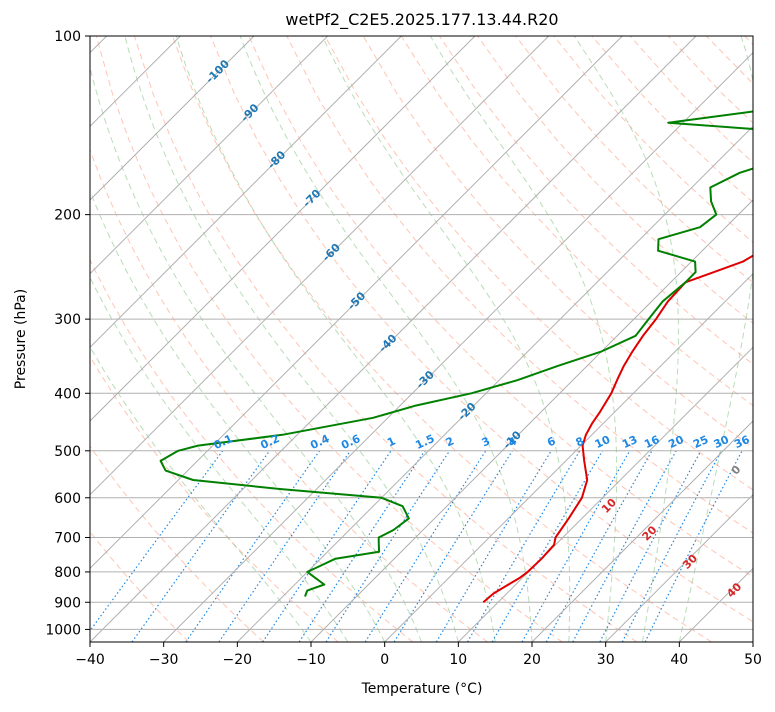  I want to click on x-axis-title: Temperature (°C), so click(422, 689).